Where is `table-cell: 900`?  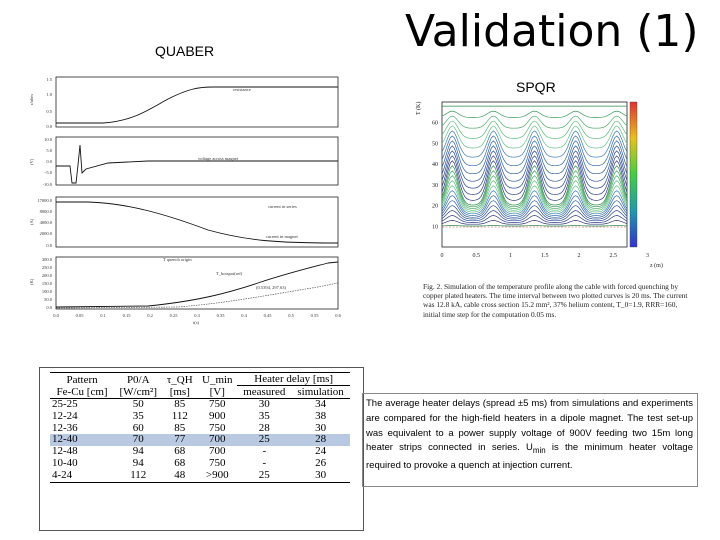 table-cell: 900 is located at coordinates (217, 415).